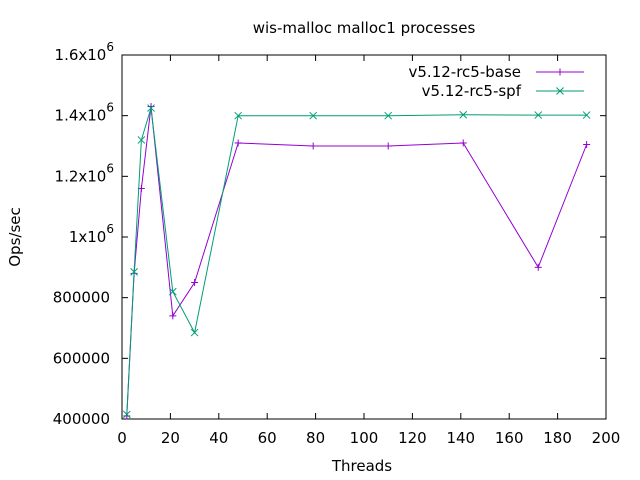  Describe the element at coordinates (81, 116) in the screenshot. I see `y-tick-label-base: 1.4x10` at that location.